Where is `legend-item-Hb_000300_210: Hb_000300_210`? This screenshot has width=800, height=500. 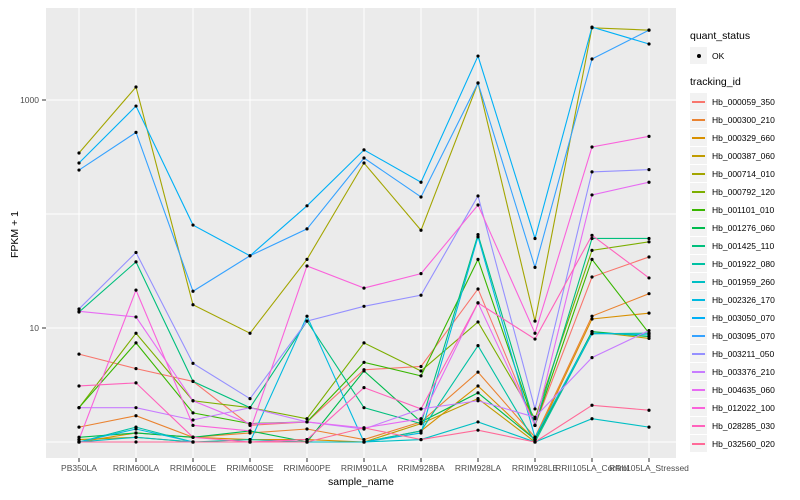 legend-item-Hb_000300_210: Hb_000300_210 is located at coordinates (744, 119).